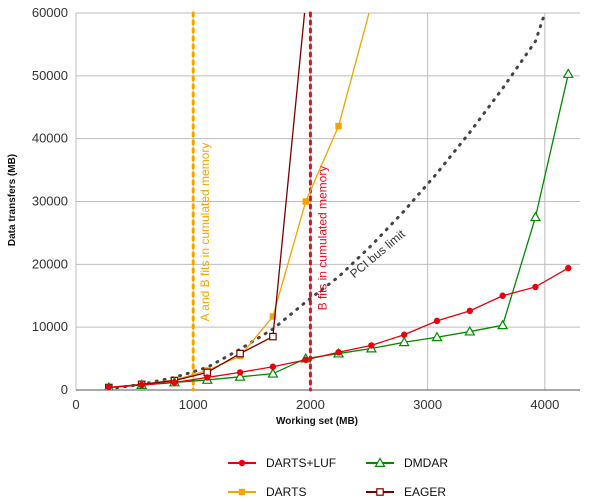 Image resolution: width=594 pixels, height=501 pixels. I want to click on x-tick-label: 1000, so click(193, 404).